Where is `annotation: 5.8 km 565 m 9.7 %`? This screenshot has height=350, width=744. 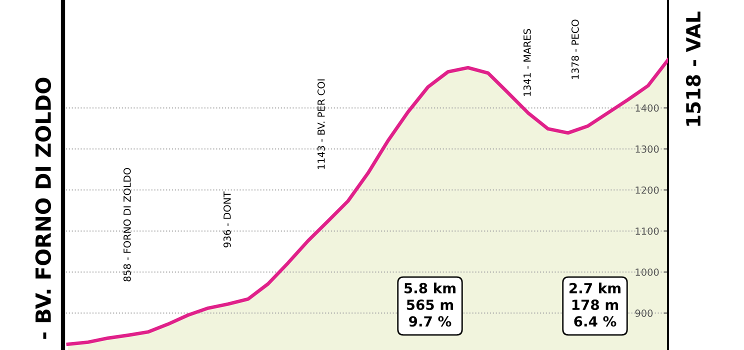
annotation: 5.8 km 565 m 9.7 % is located at coordinates (430, 304).